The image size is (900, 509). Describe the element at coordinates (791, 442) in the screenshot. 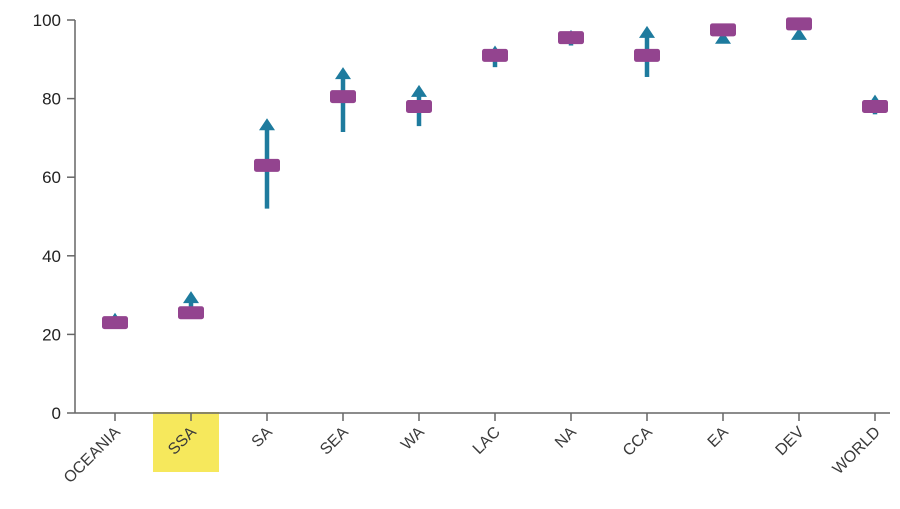

I see `x-category-label: DEV` at that location.